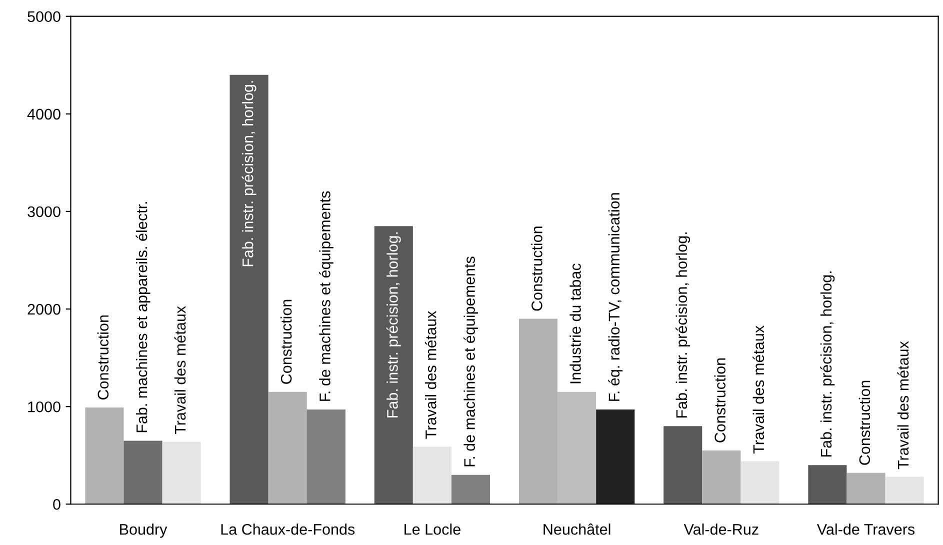  What do you see at coordinates (865, 529) in the screenshot?
I see `x-tick-label: Val-de Travers` at bounding box center [865, 529].